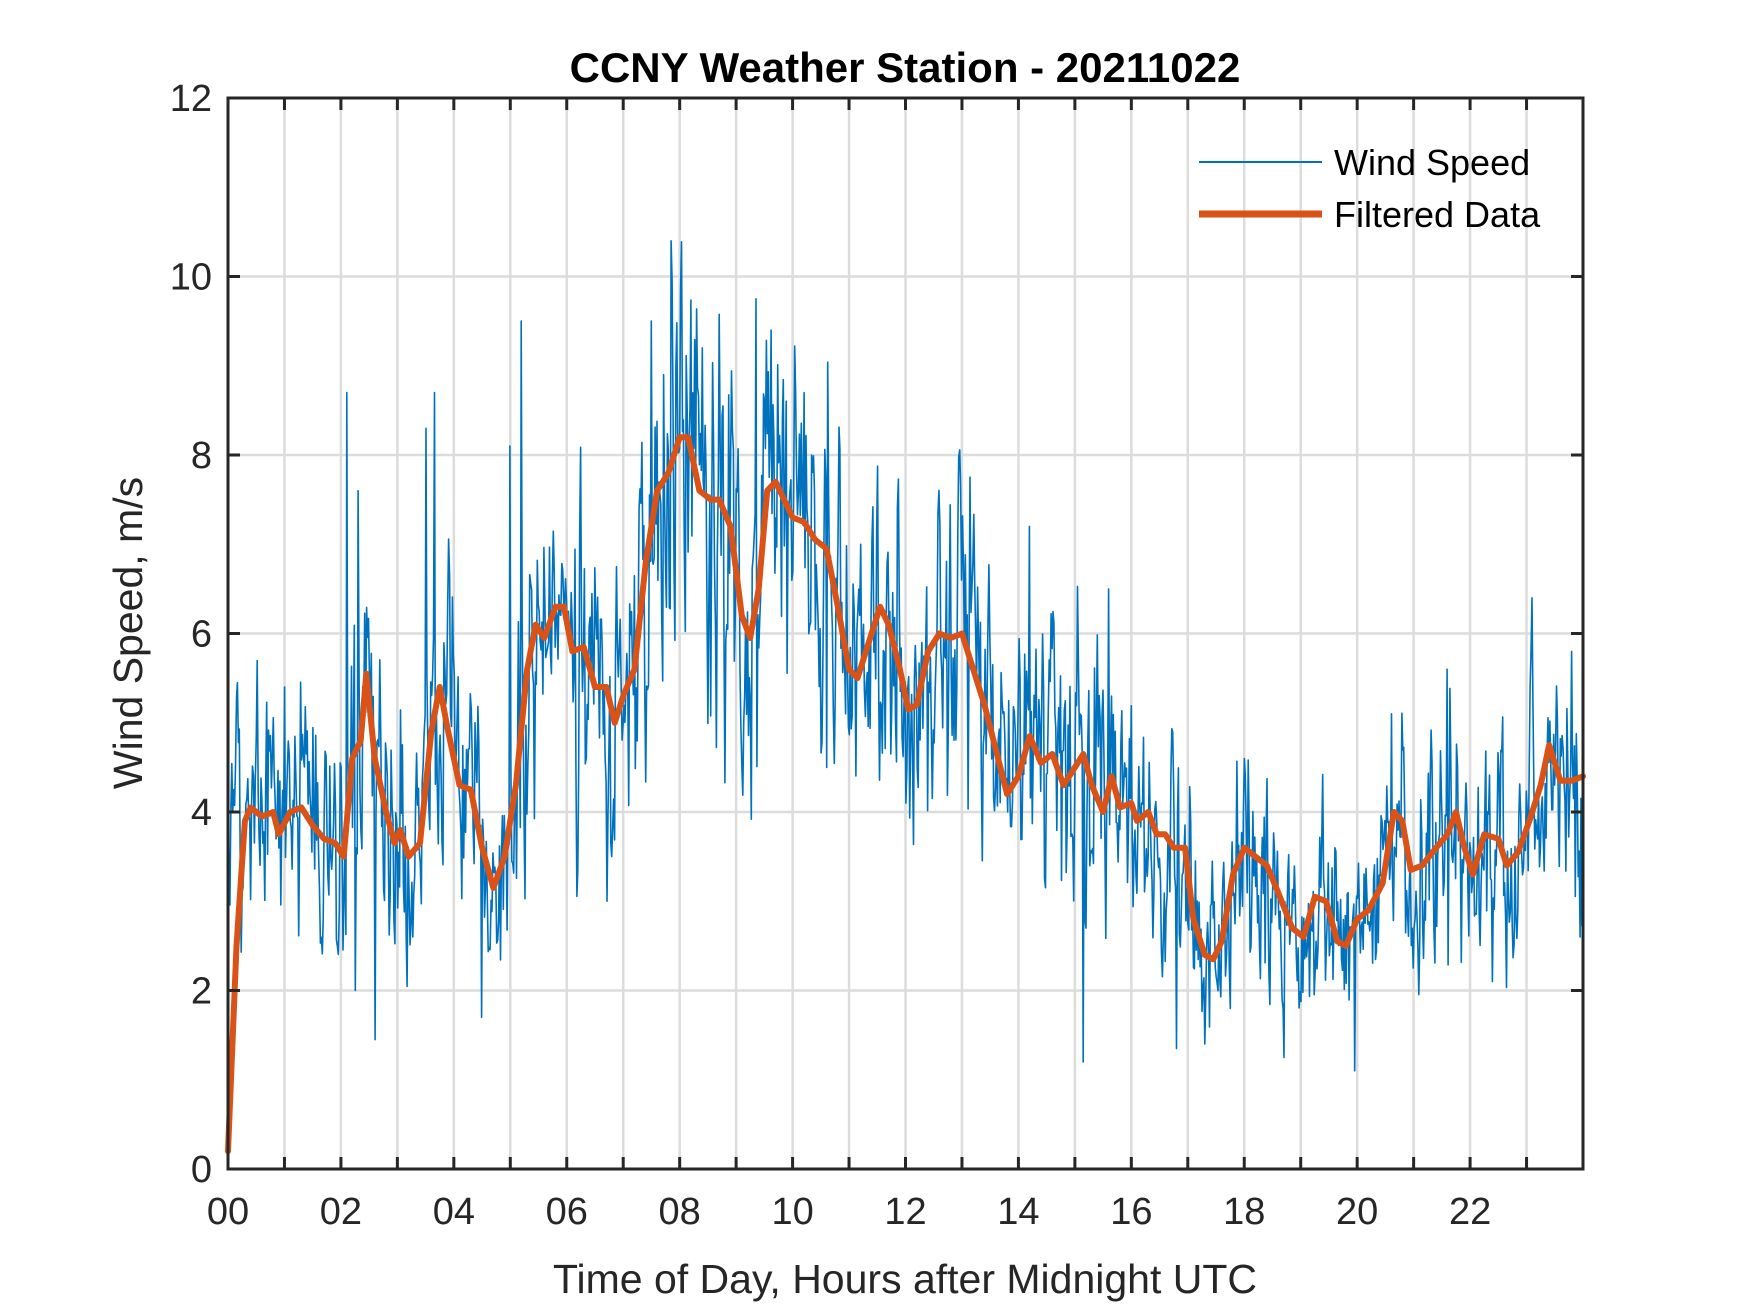  What do you see at coordinates (1470, 1212) in the screenshot?
I see `x-tick-label: 22` at bounding box center [1470, 1212].